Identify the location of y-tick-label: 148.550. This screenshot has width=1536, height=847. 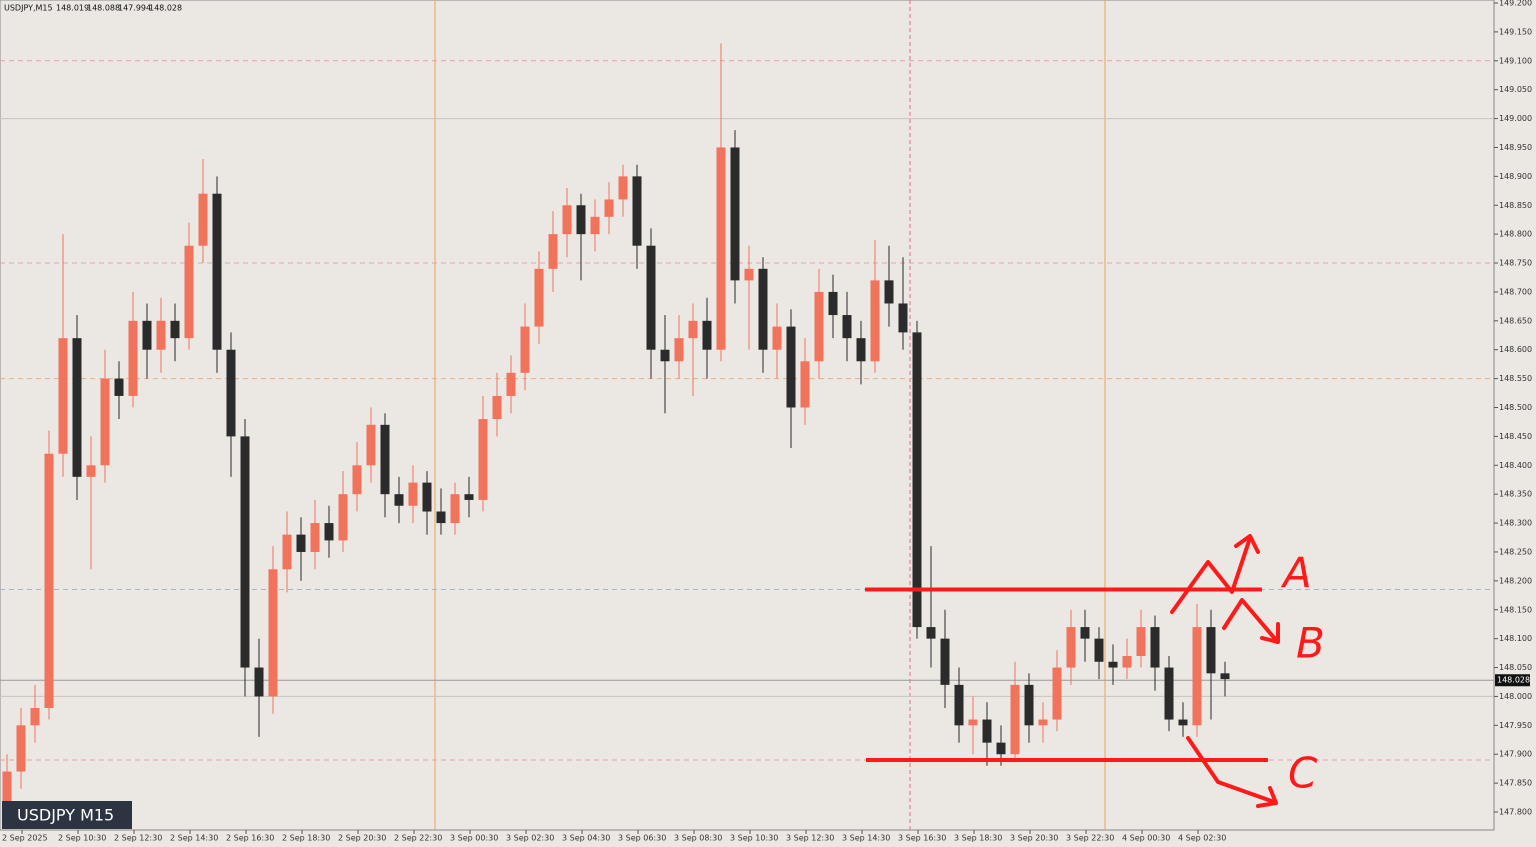
(1515, 378).